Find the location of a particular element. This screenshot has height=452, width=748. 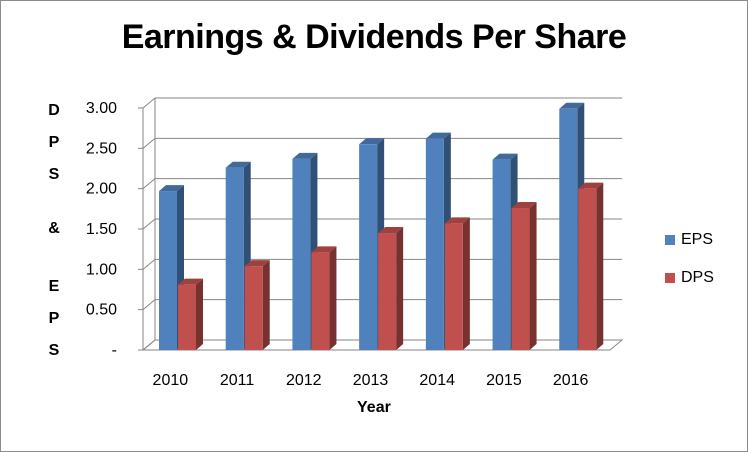

y-tick-label: 1.00 is located at coordinates (101, 269).